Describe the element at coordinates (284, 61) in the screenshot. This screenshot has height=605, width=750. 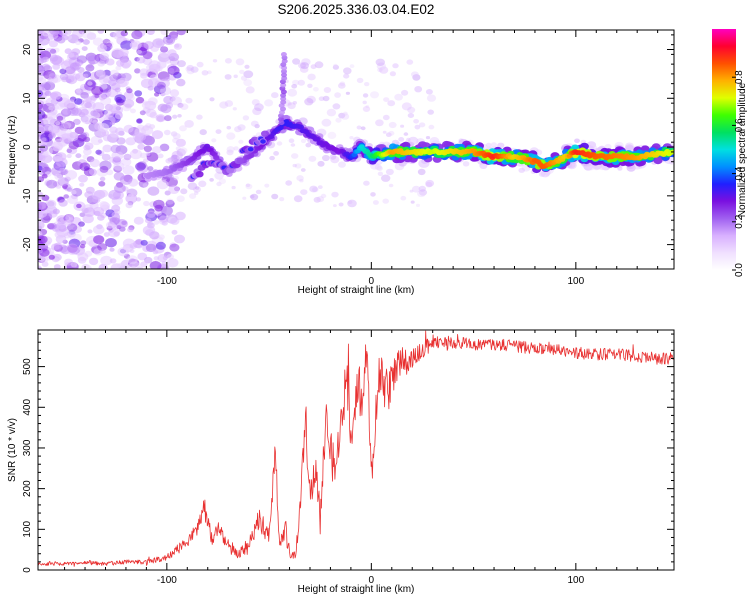
I see `spectrogram-streak` at that location.